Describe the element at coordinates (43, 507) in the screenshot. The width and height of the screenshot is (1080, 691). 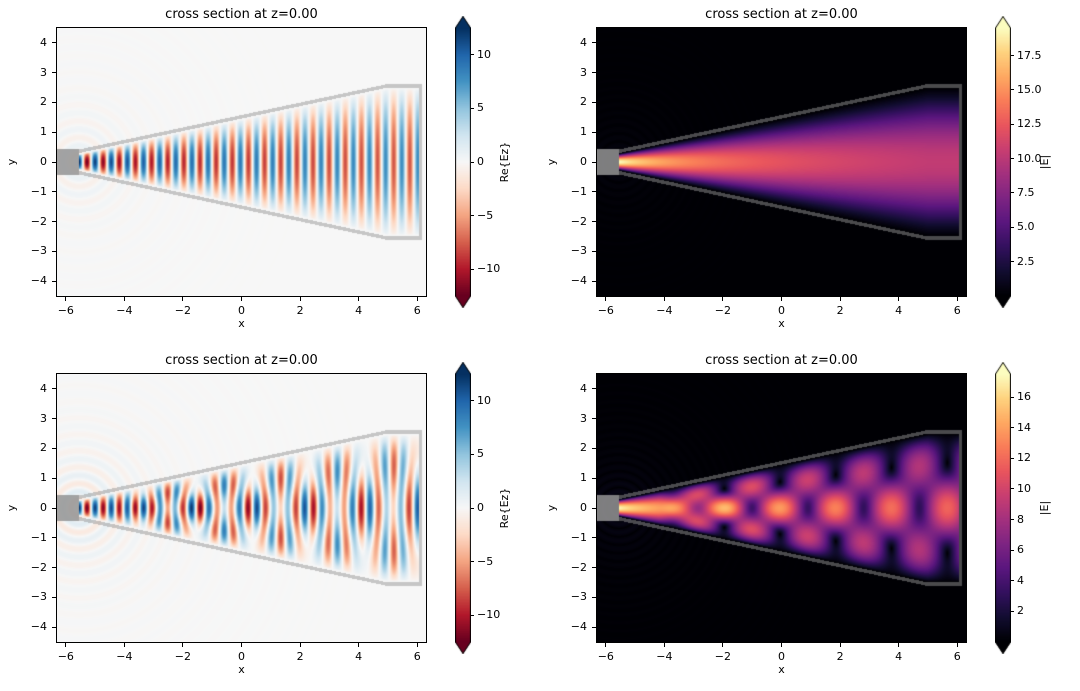
I see `y-tick-label: 0` at that location.